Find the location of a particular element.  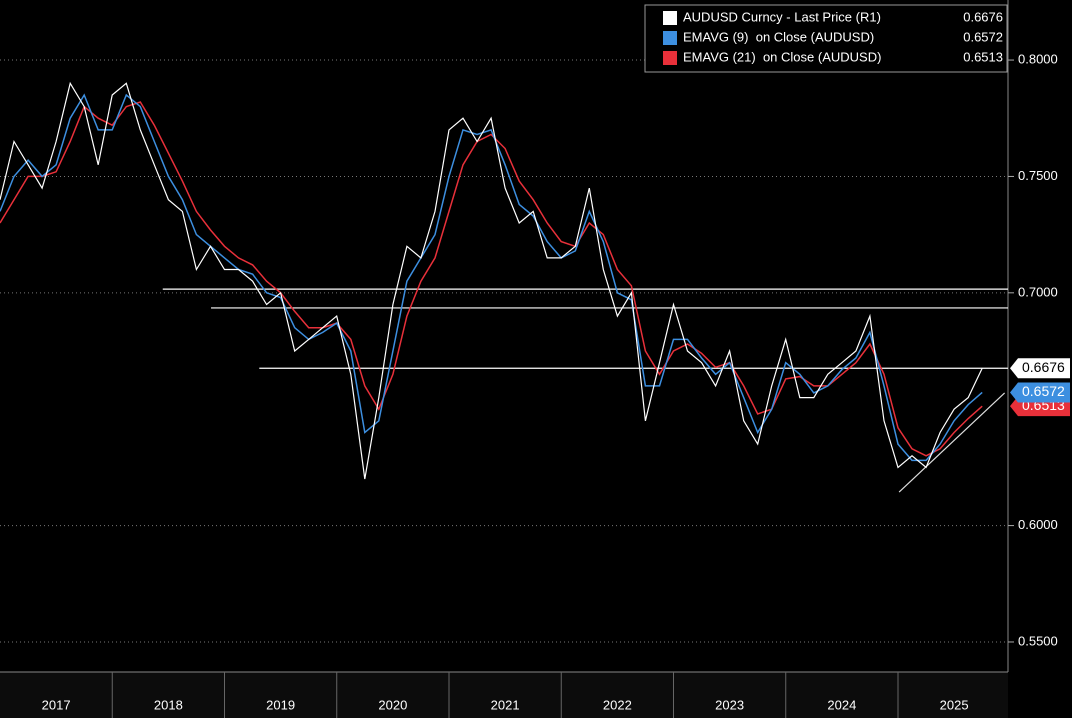

x-axis-band is located at coordinates (504, 695).